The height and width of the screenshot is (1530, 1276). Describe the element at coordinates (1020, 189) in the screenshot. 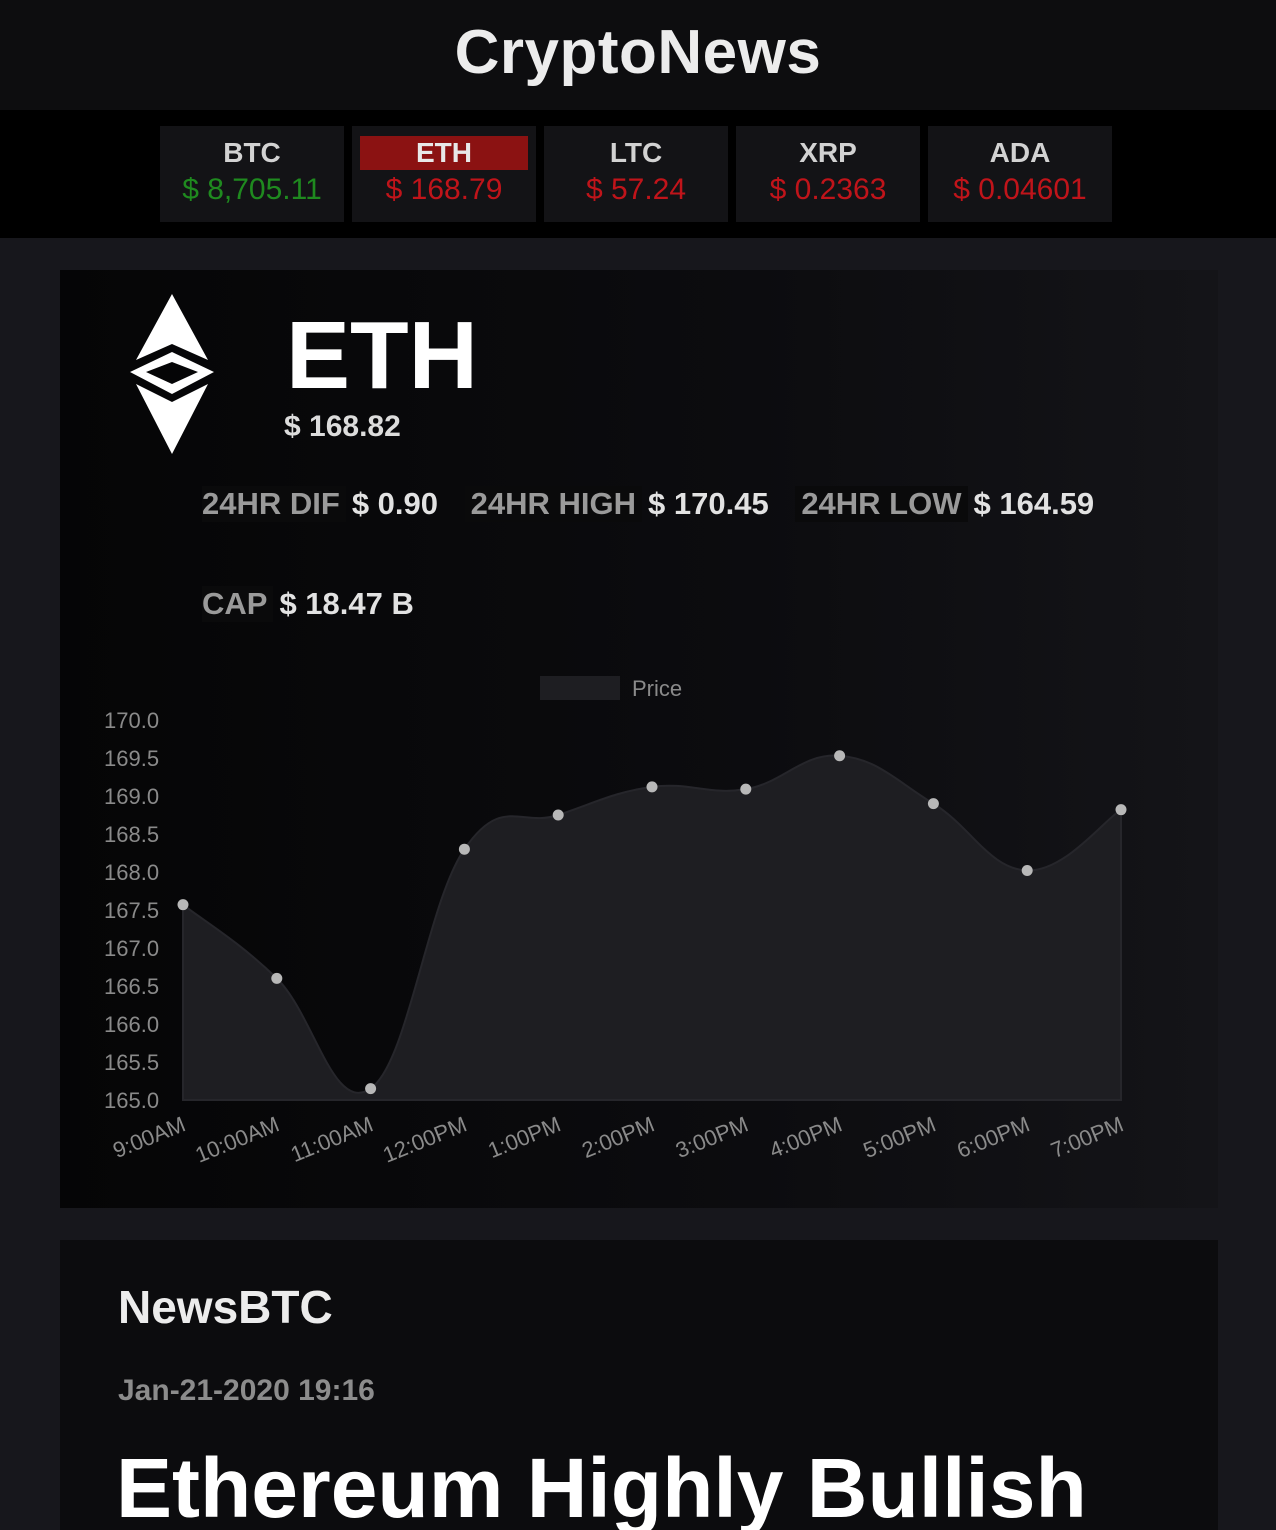

I see `ticker-price: $ 0.04601` at that location.